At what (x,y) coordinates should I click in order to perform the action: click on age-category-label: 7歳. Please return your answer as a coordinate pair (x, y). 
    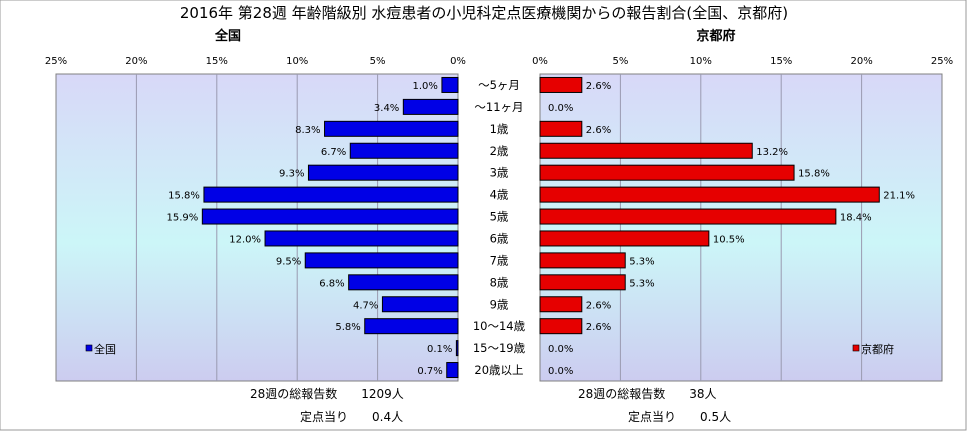
    Looking at the image, I should click on (499, 260).